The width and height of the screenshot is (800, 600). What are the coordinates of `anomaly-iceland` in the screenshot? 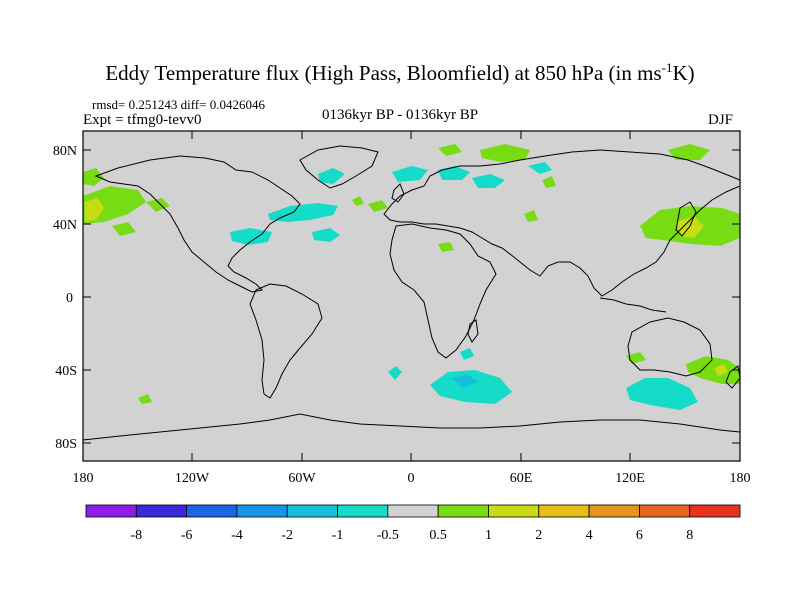 It's located at (331, 176).